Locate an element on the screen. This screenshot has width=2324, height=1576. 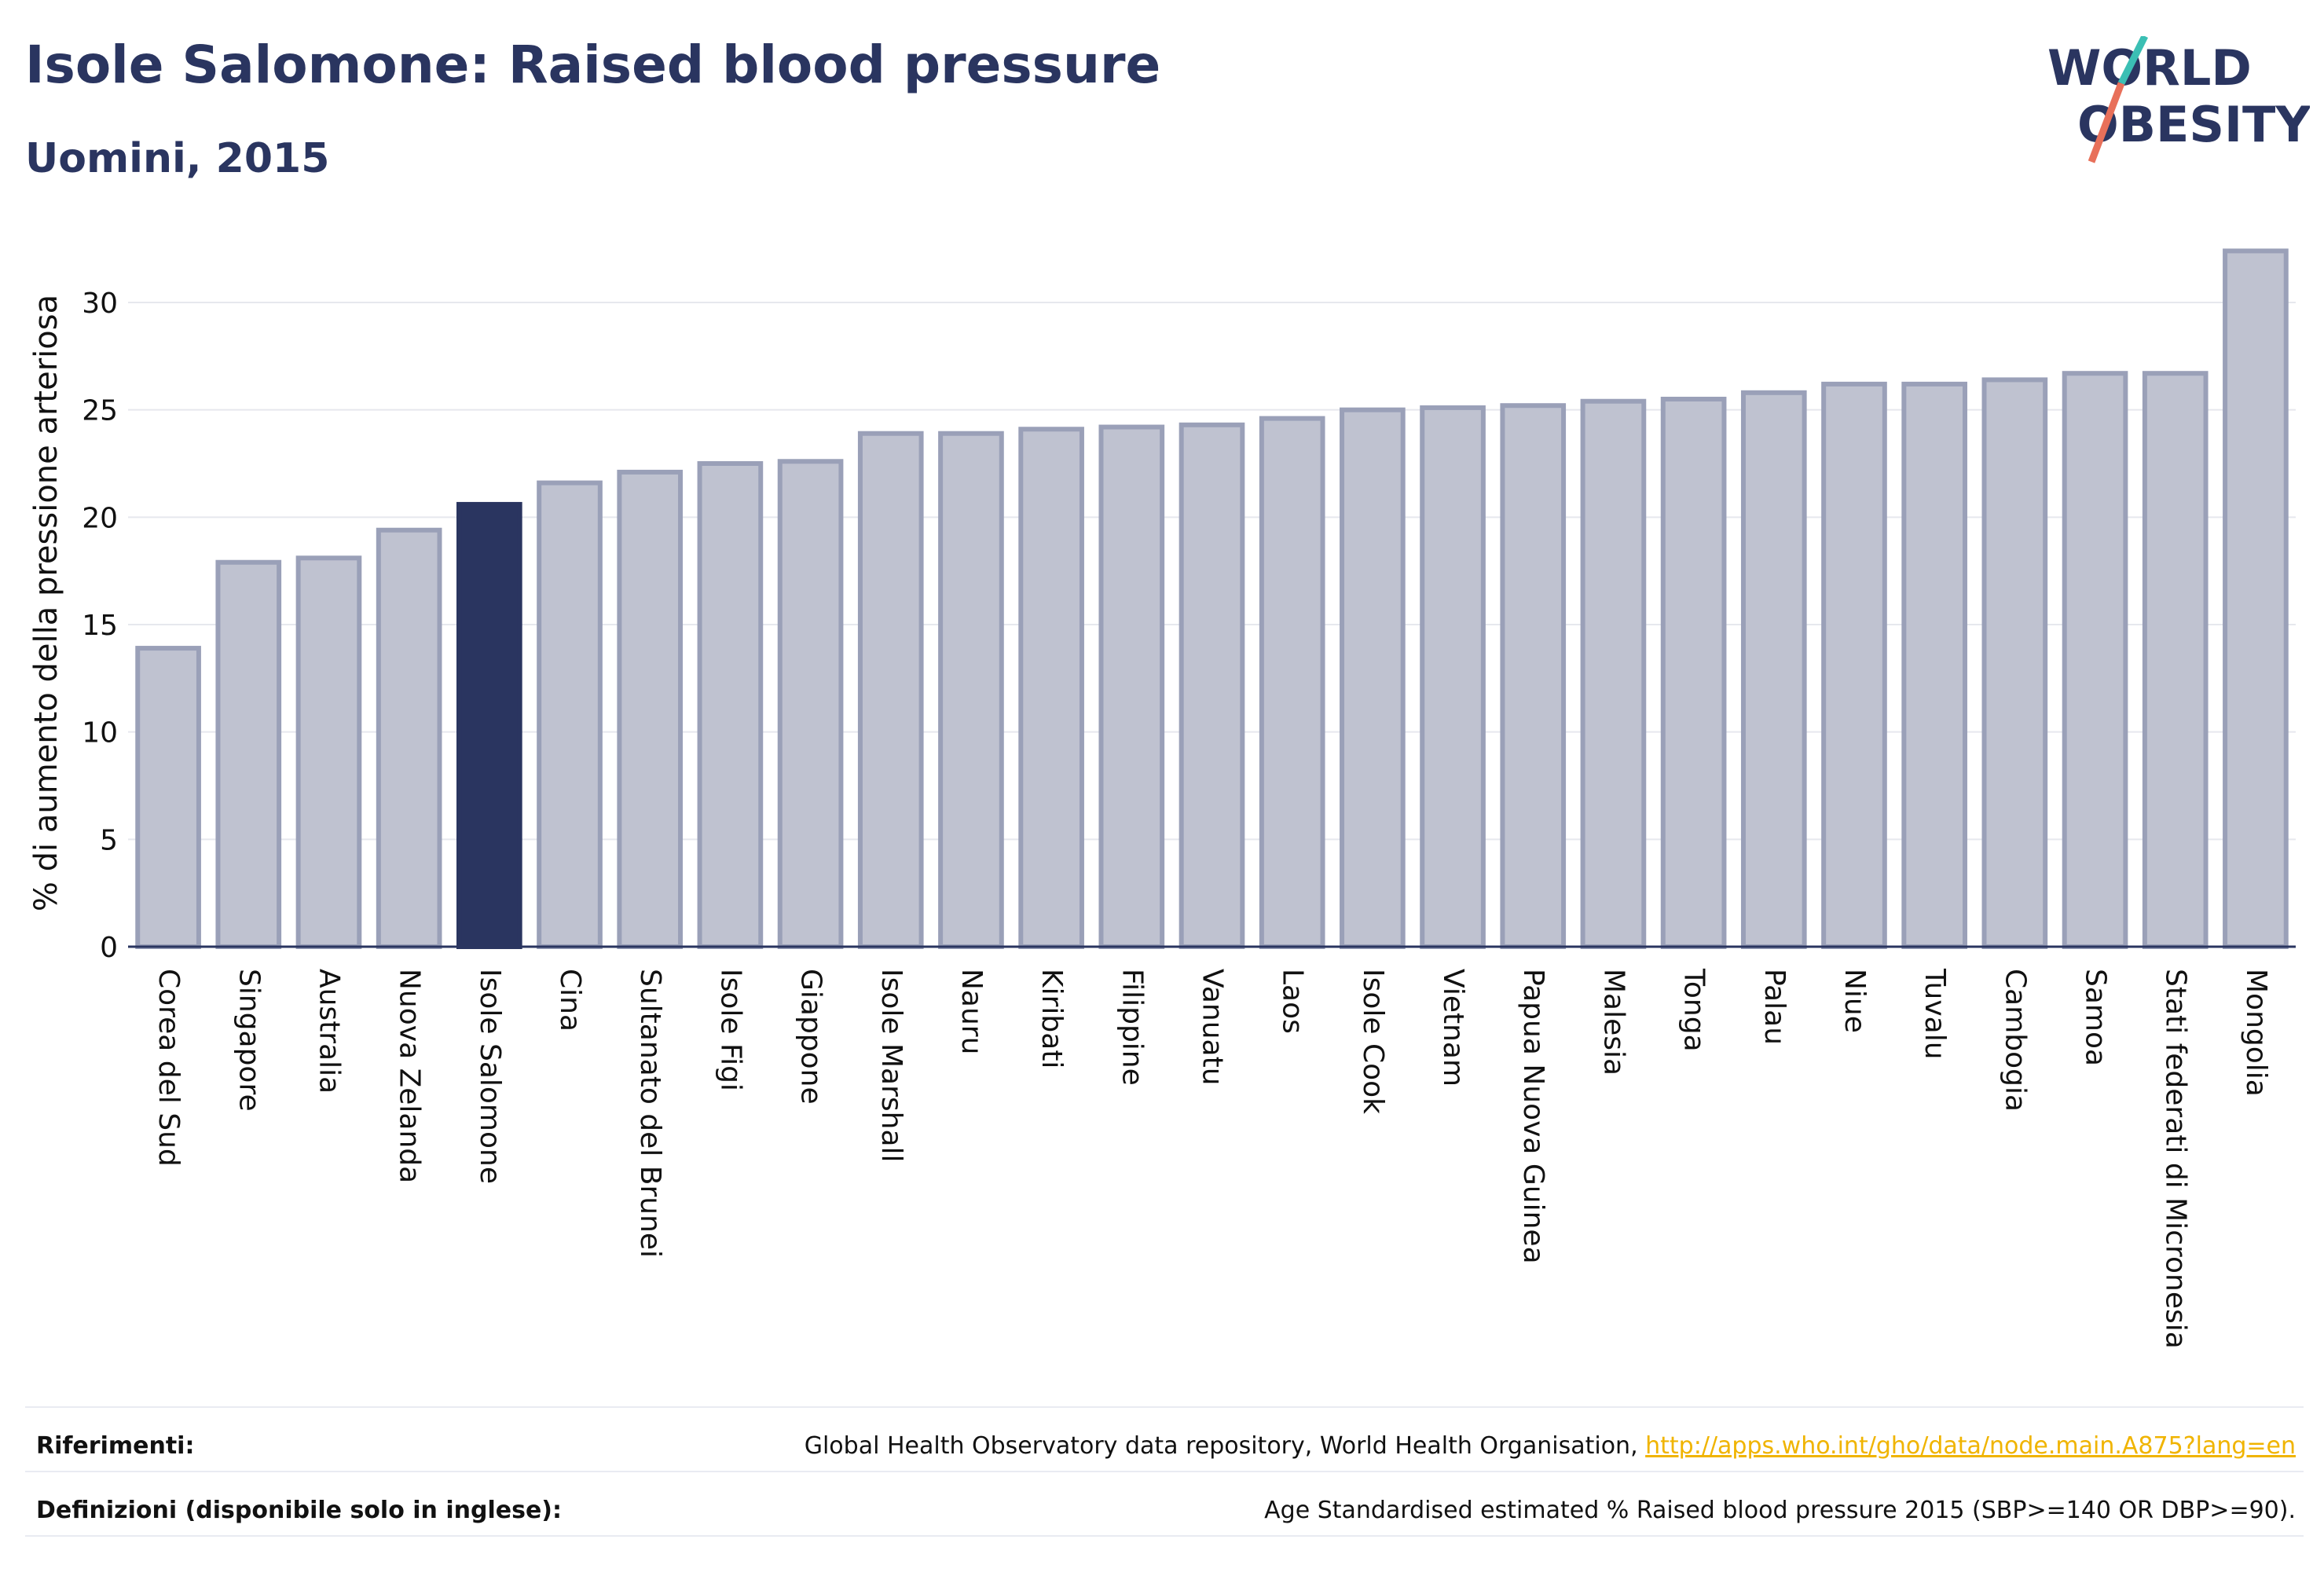
y-tick-label: 15 is located at coordinates (100, 626).